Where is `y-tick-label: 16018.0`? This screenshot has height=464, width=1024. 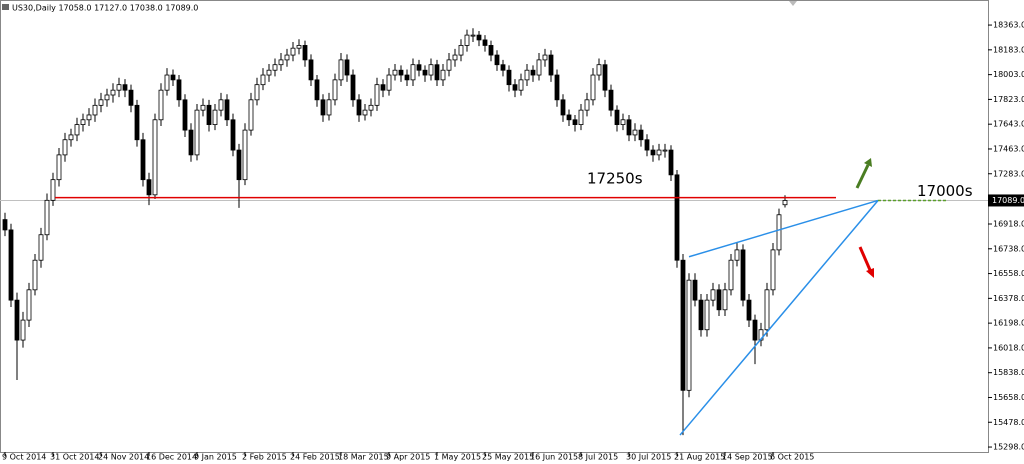 y-tick-label: 16018.0 is located at coordinates (1008, 347).